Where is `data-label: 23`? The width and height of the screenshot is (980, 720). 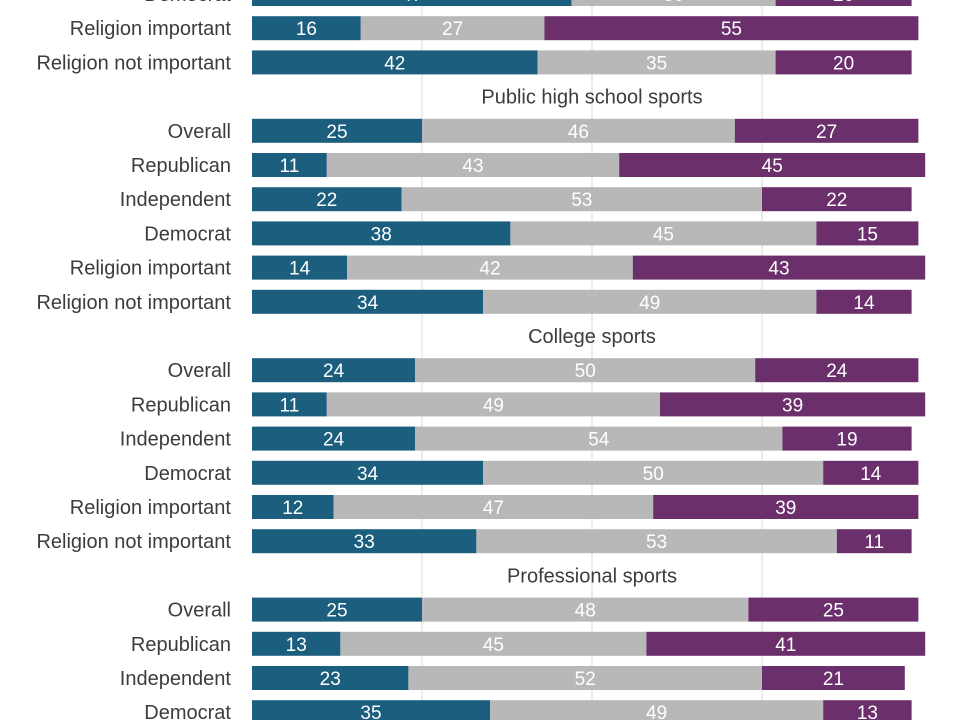
data-label: 23 is located at coordinates (330, 679).